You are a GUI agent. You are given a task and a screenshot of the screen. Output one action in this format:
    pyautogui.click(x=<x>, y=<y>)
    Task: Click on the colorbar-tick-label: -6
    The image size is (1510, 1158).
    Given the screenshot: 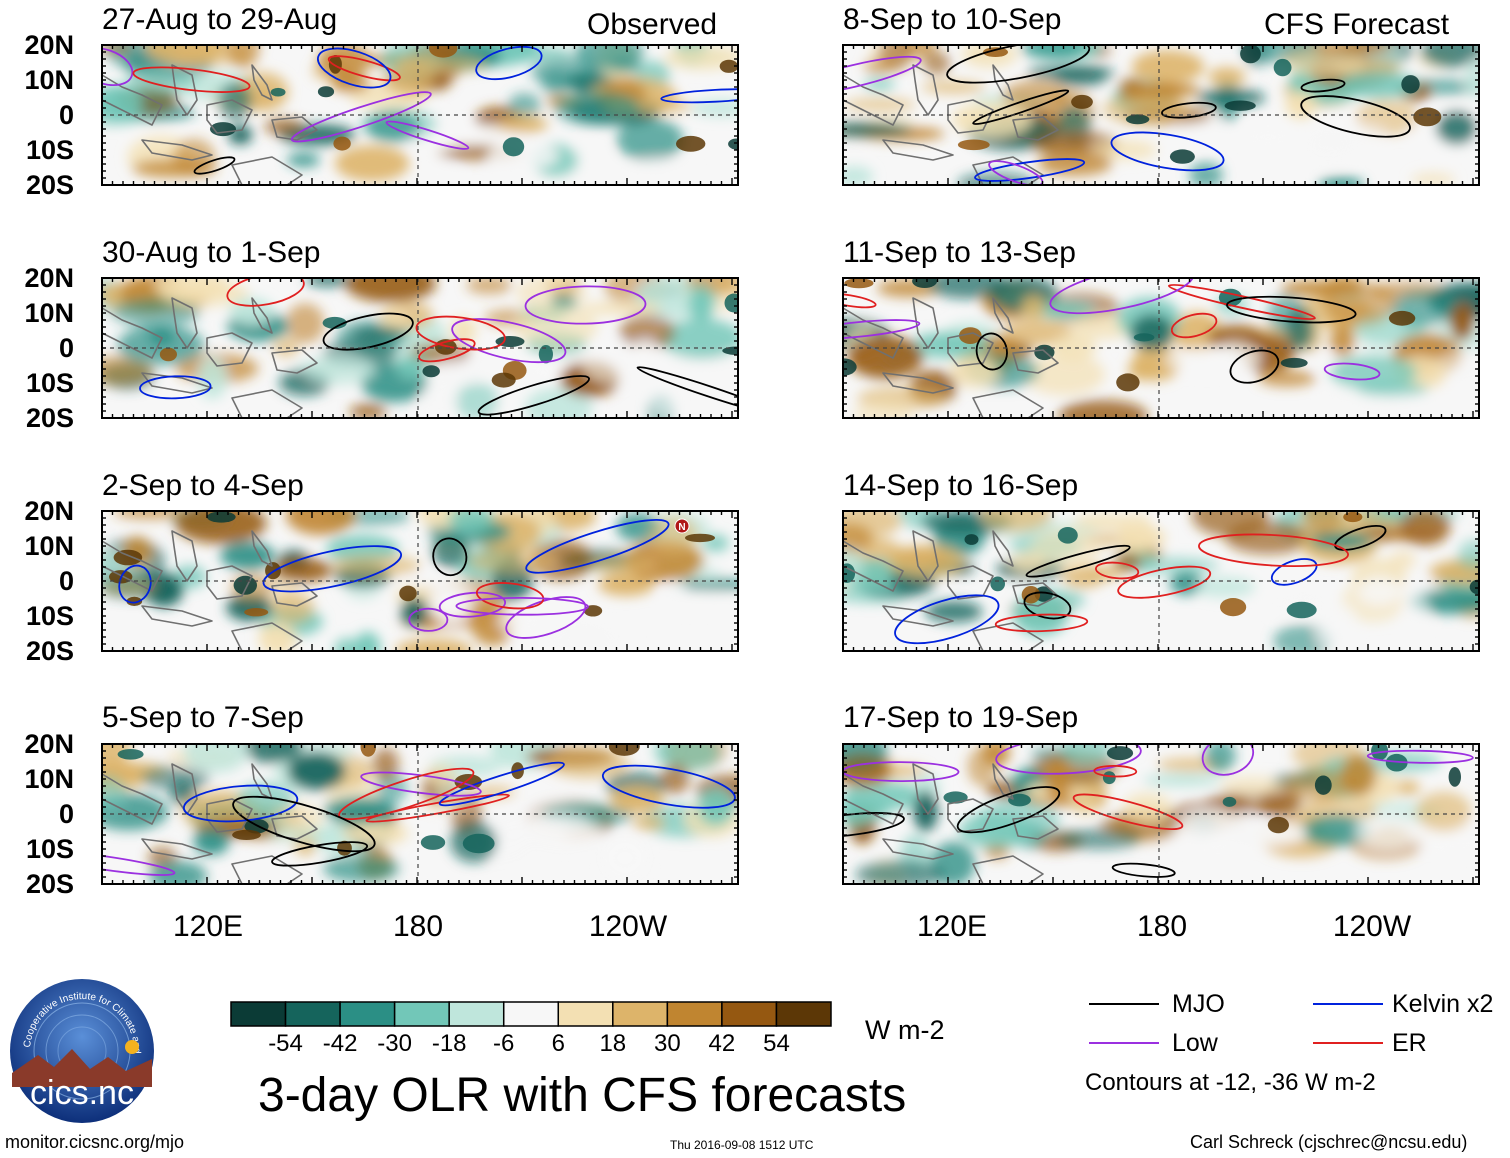 What is the action you would take?
    pyautogui.click(x=504, y=1043)
    